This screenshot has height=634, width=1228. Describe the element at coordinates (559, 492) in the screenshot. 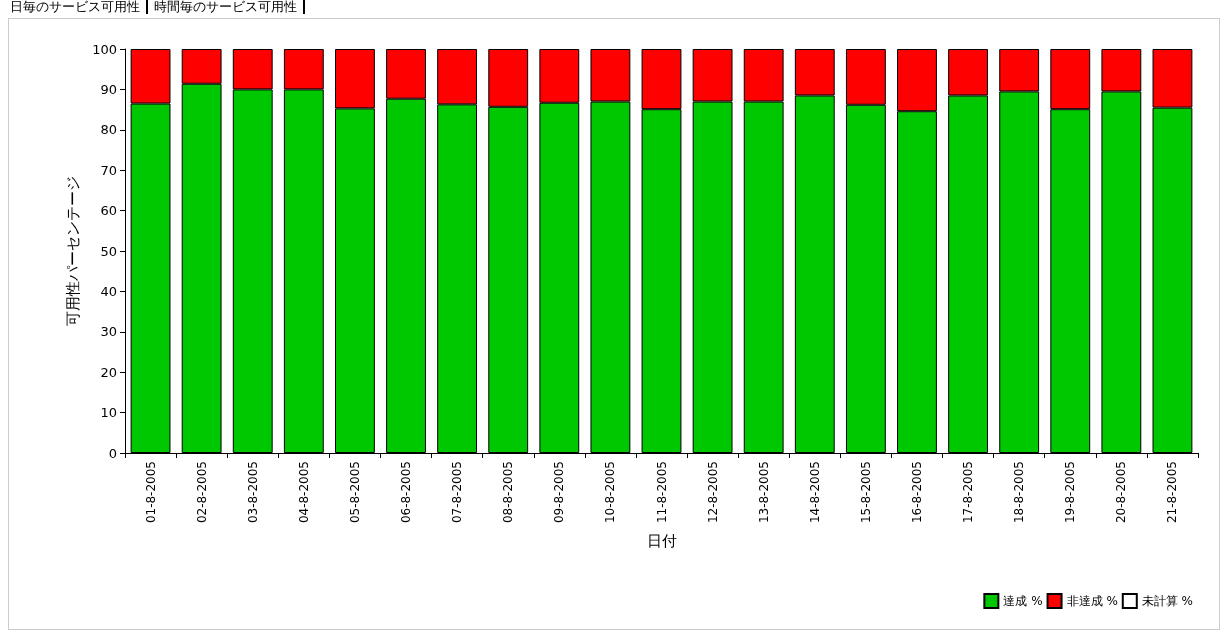

I see `x-tick-label: 09-8-2005` at that location.